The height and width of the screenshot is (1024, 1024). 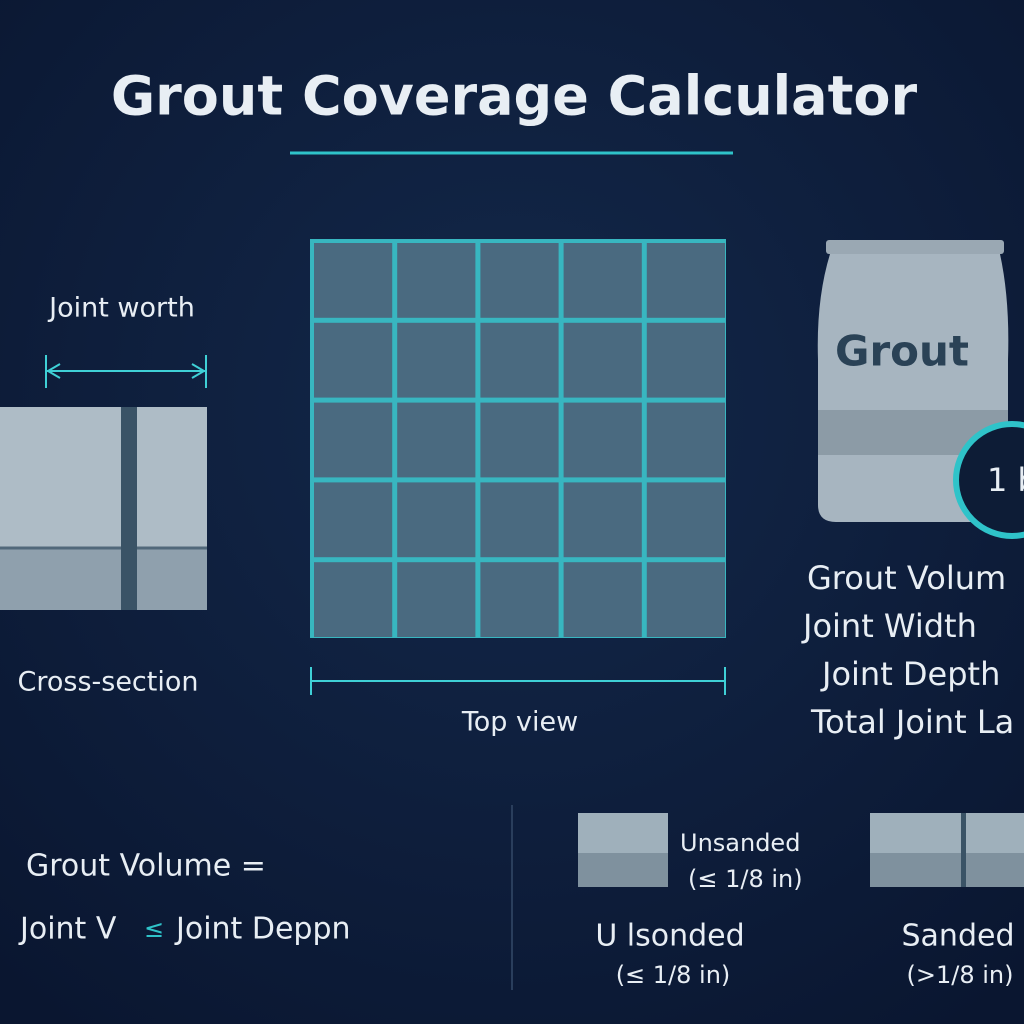 I want to click on formula-part: Joint V, so click(x=67, y=929).